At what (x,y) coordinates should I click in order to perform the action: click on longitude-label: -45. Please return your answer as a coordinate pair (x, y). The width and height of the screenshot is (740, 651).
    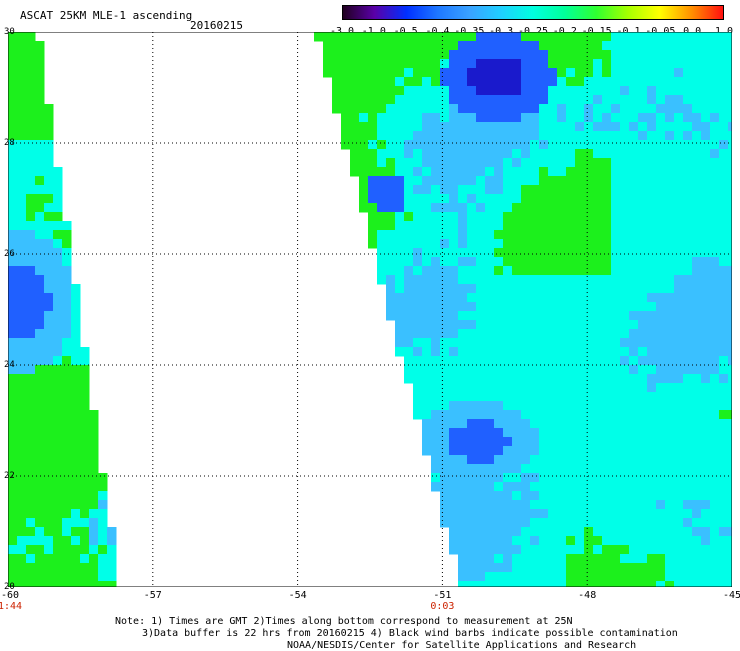
    Looking at the image, I should click on (731, 595).